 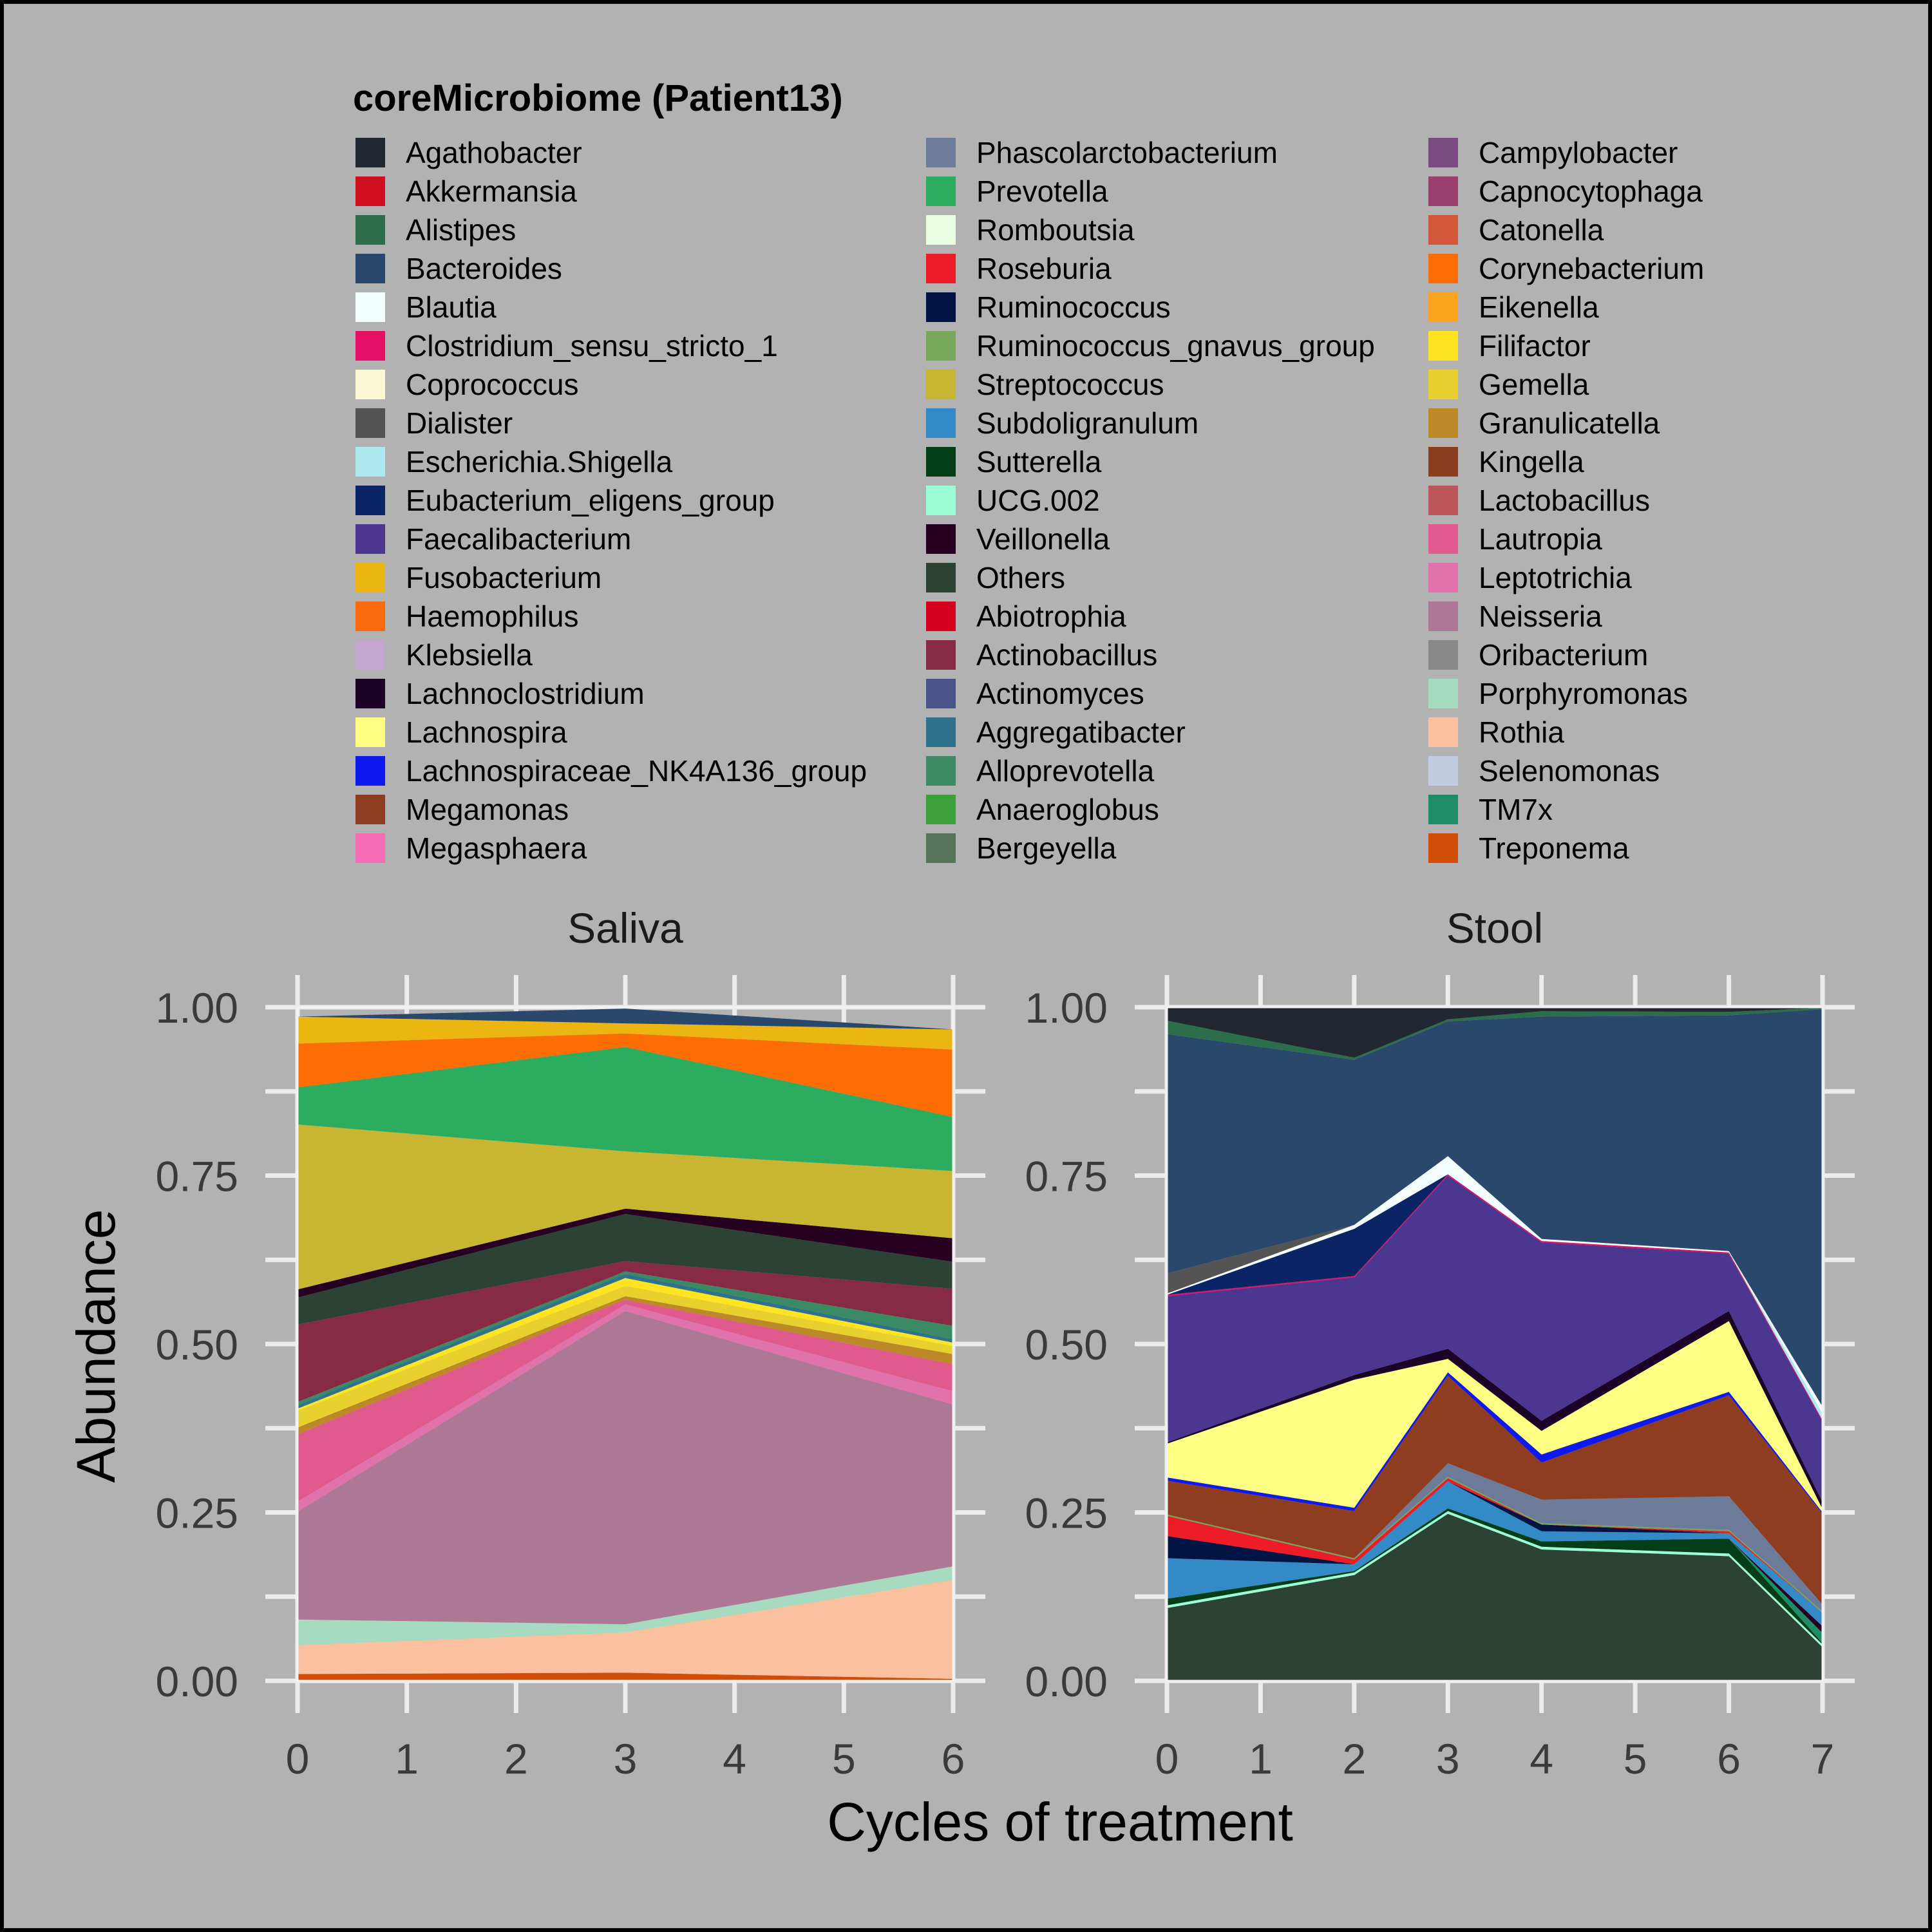 I want to click on legend-item-subdoligranulum: Subdoligranulum, so click(x=1062, y=423).